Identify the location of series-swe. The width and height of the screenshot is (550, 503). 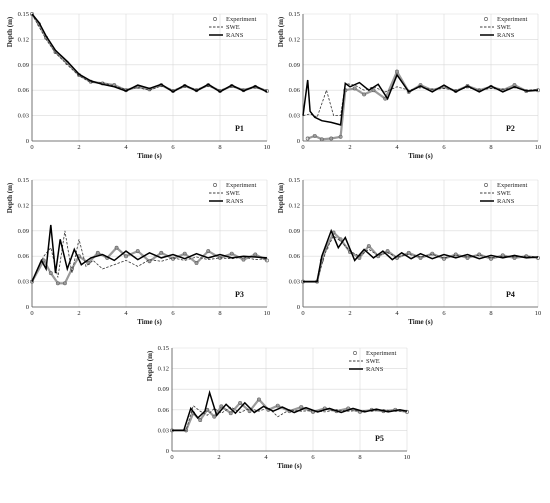
(420, 100).